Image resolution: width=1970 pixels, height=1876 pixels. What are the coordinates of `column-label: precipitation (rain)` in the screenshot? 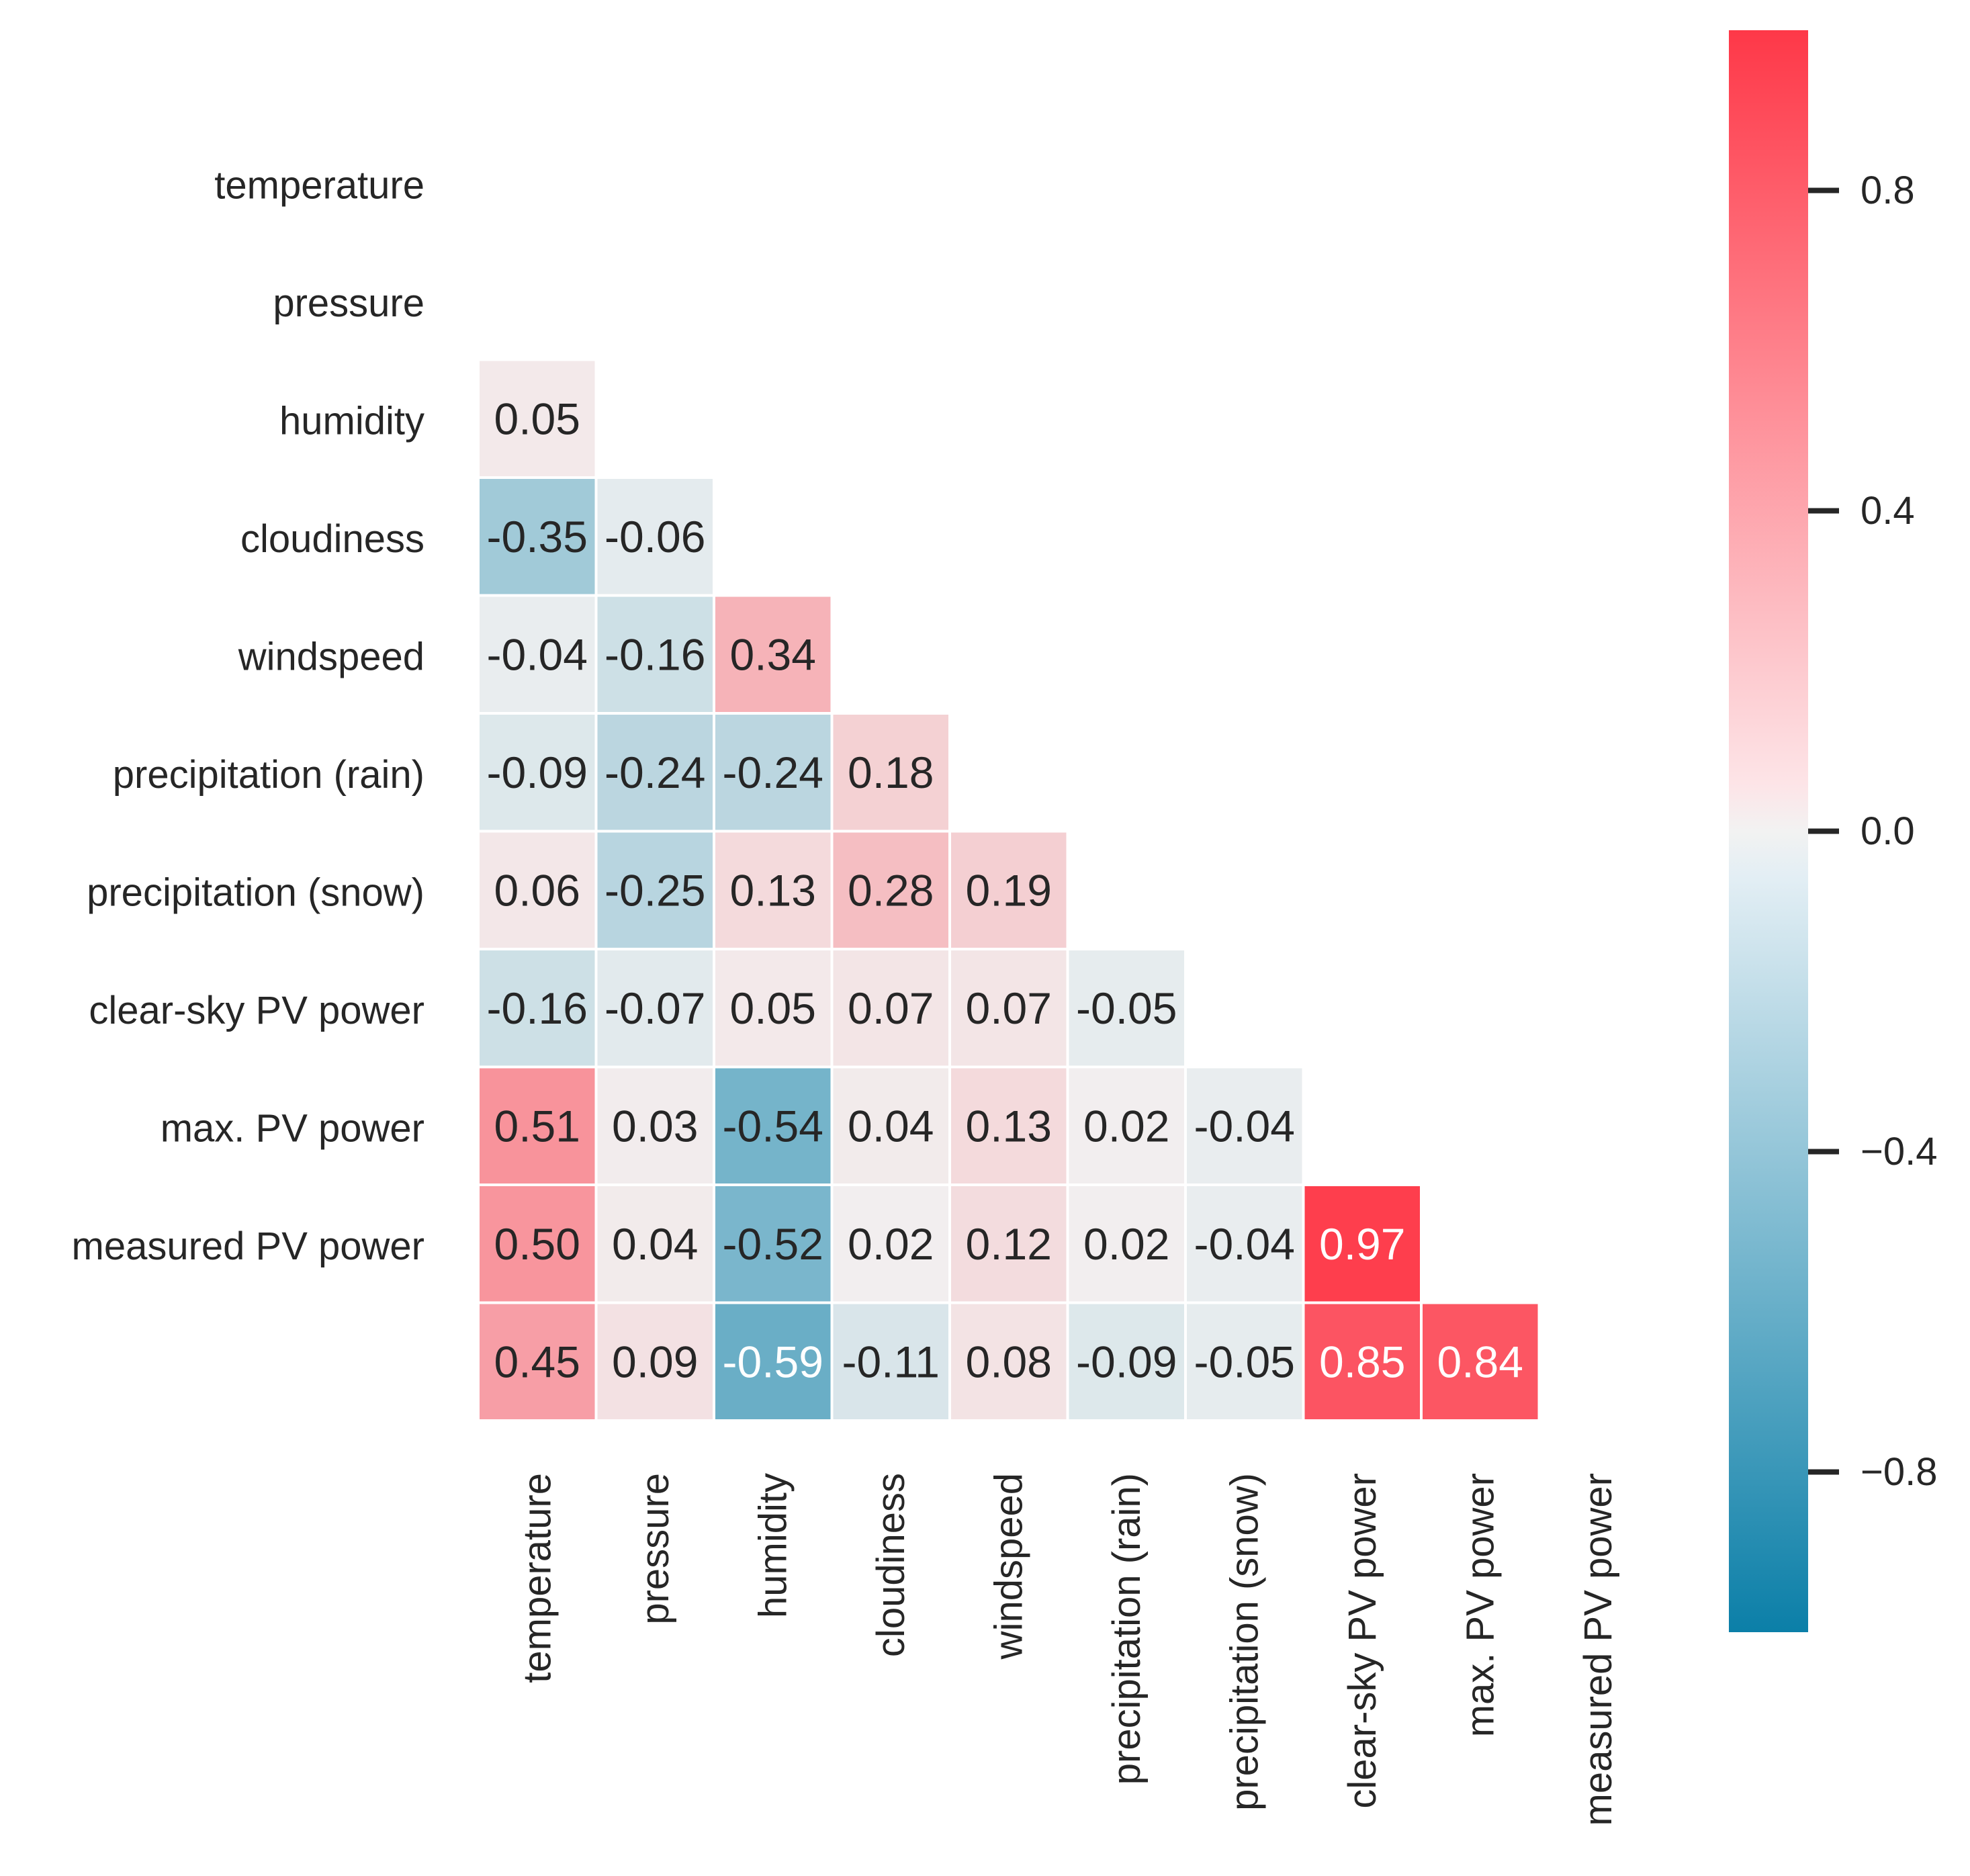 It's located at (1127, 1629).